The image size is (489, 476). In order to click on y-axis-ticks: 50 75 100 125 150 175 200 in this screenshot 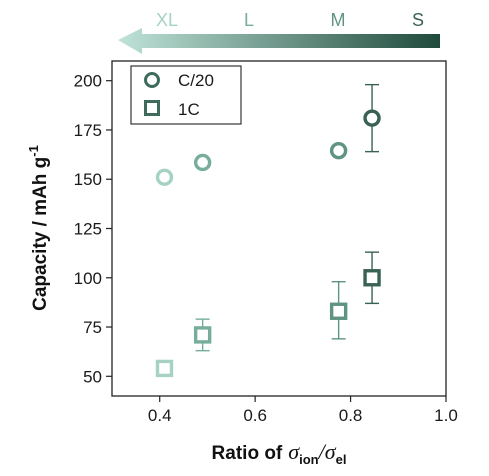, I will do `click(93, 229)`.